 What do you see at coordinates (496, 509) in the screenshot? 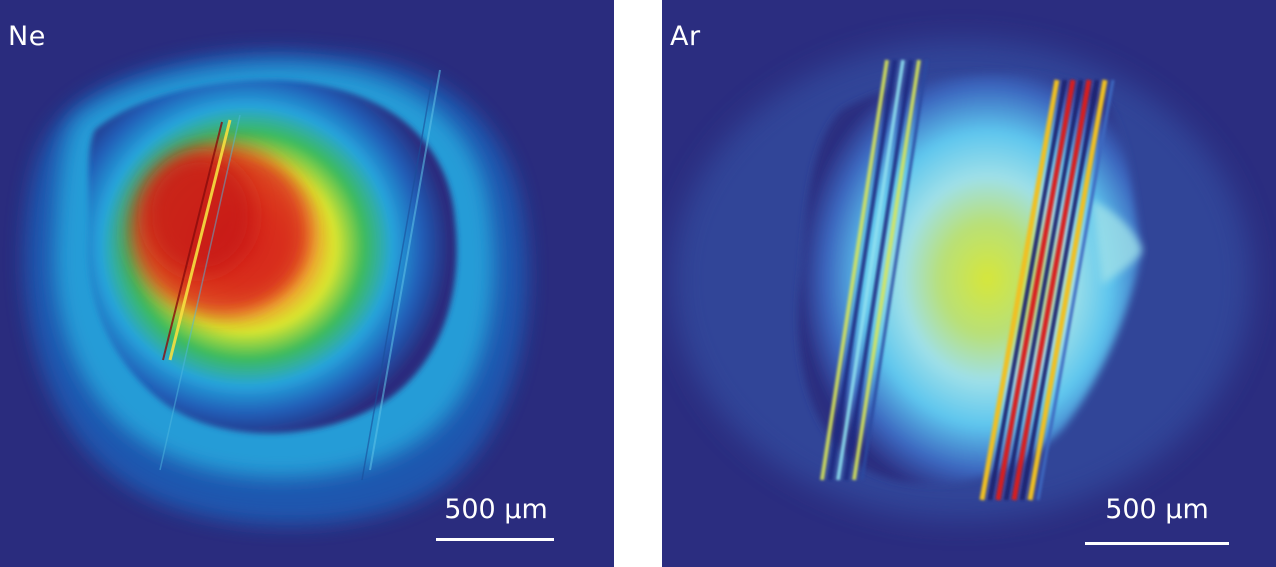
I see `ne-scale-bar-label: 500 µm` at bounding box center [496, 509].